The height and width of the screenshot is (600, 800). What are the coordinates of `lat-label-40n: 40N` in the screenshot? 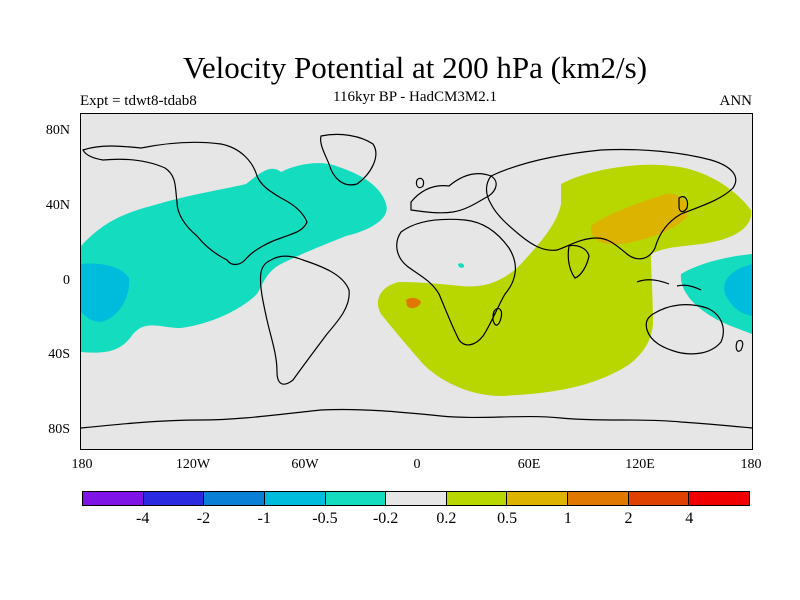 It's located at (57, 205).